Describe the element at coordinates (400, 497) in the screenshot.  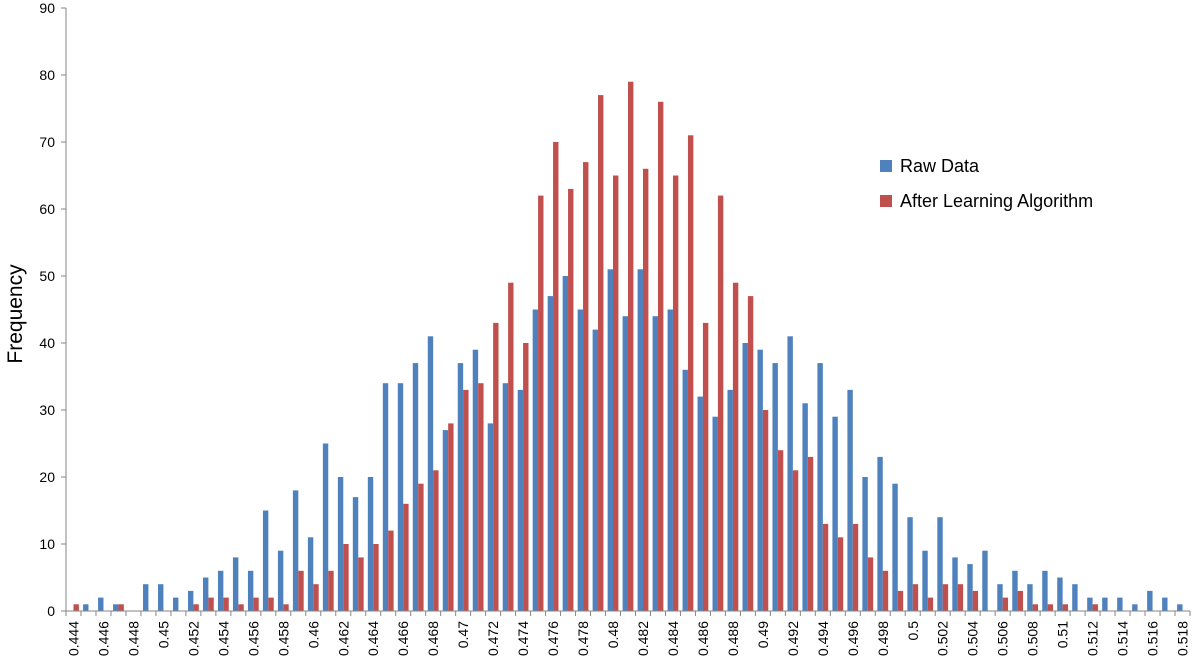
I see `bar-raw-data-0.466` at that location.